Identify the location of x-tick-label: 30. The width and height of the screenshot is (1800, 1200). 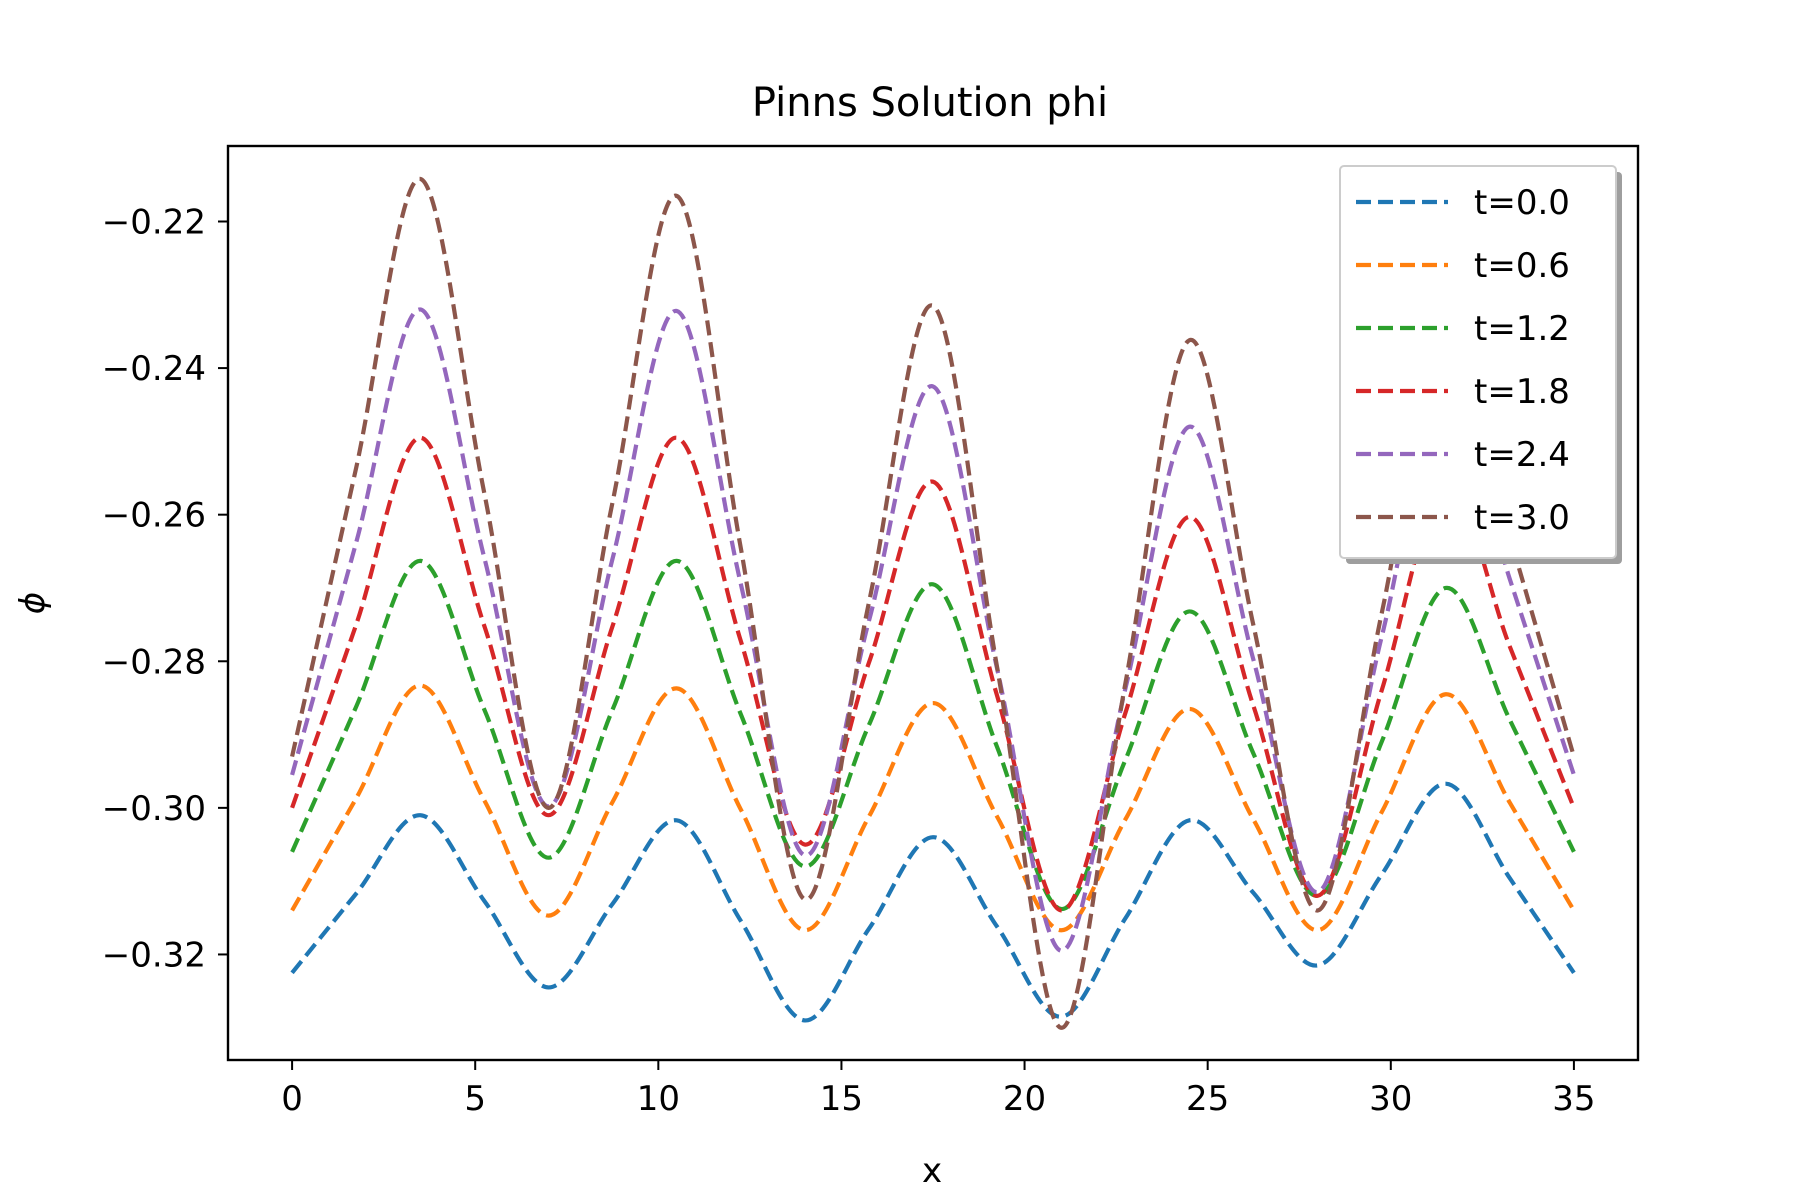
(1390, 1099).